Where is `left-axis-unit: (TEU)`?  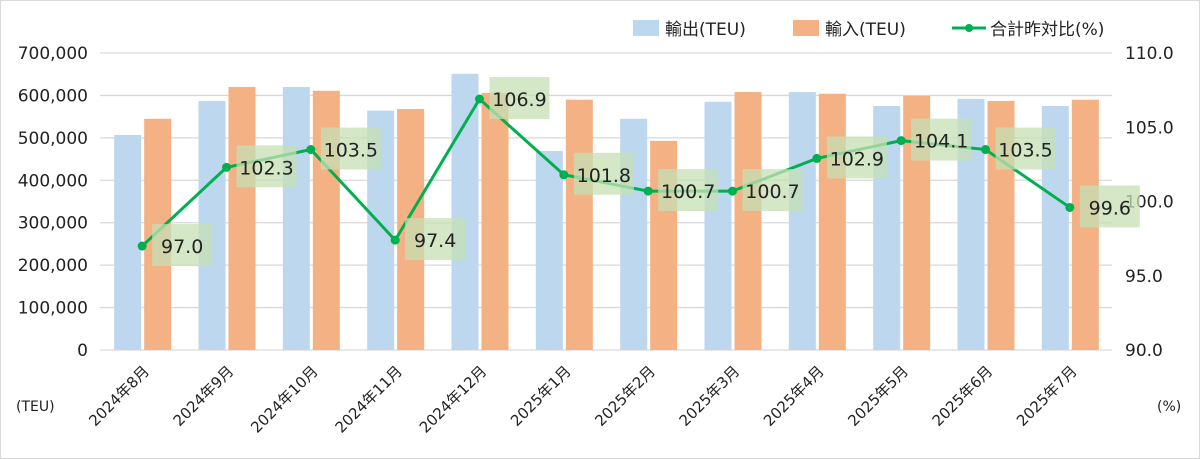
left-axis-unit: (TEU) is located at coordinates (35, 407).